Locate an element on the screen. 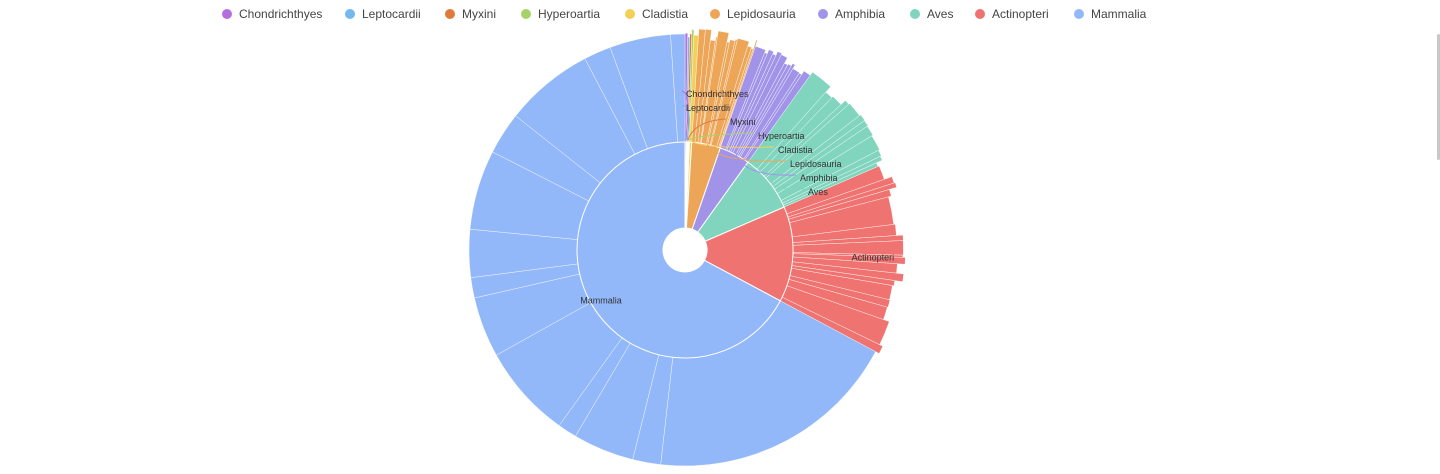 This screenshot has height=474, width=1440. slice-label-hyperoartia: Hyperoartia is located at coordinates (781, 136).